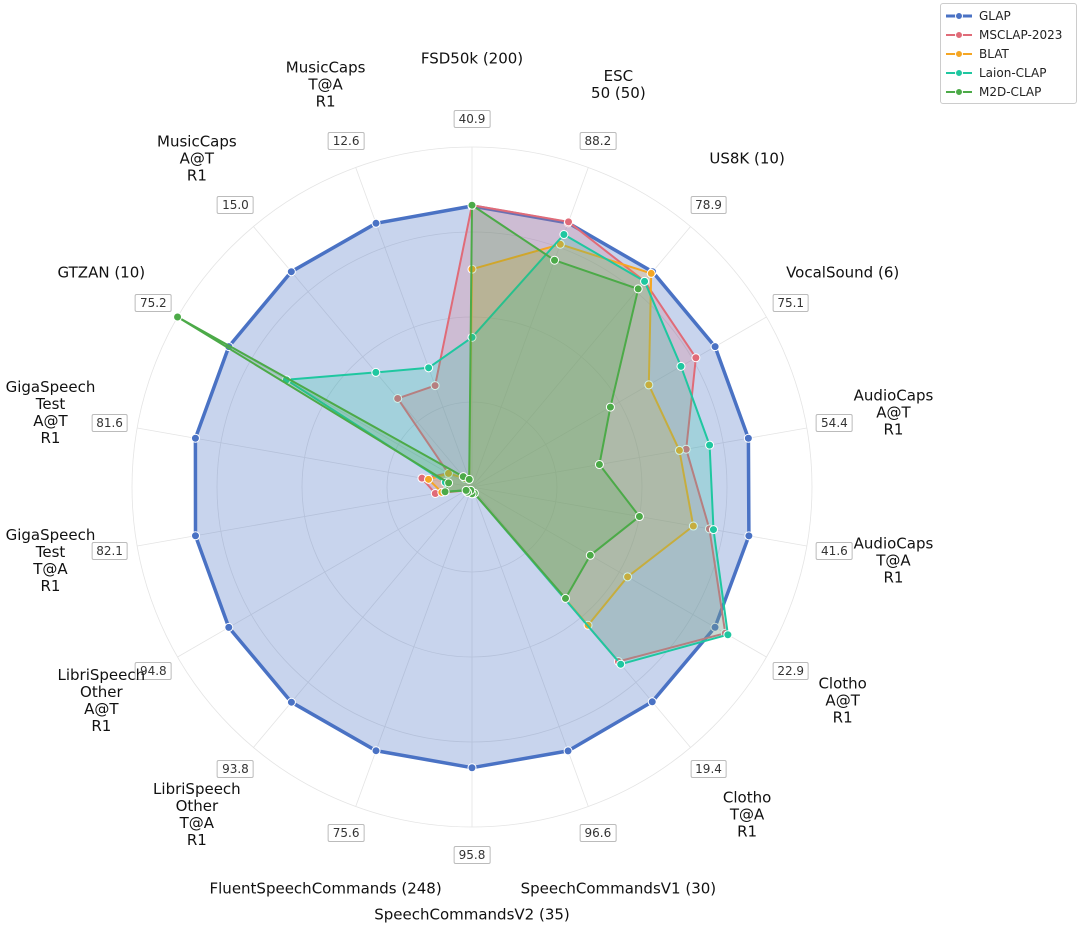 The width and height of the screenshot is (1080, 927). I want to click on axis-max-label: 40.9, so click(472, 119).